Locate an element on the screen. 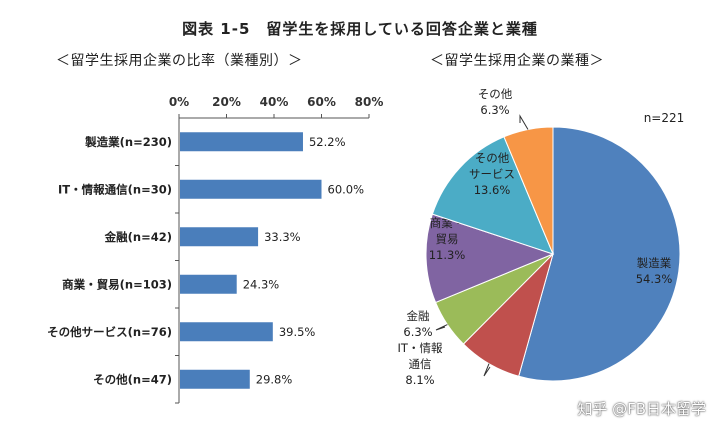  x-tick-label: 0% is located at coordinates (179, 102).